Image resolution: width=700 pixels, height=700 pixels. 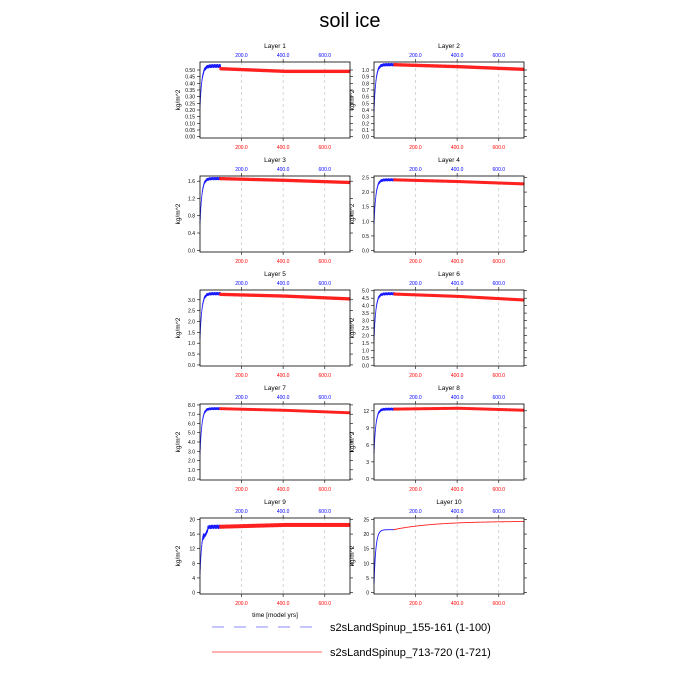 What do you see at coordinates (191, 234) in the screenshot?
I see `y-tick-label: 0.4` at bounding box center [191, 234].